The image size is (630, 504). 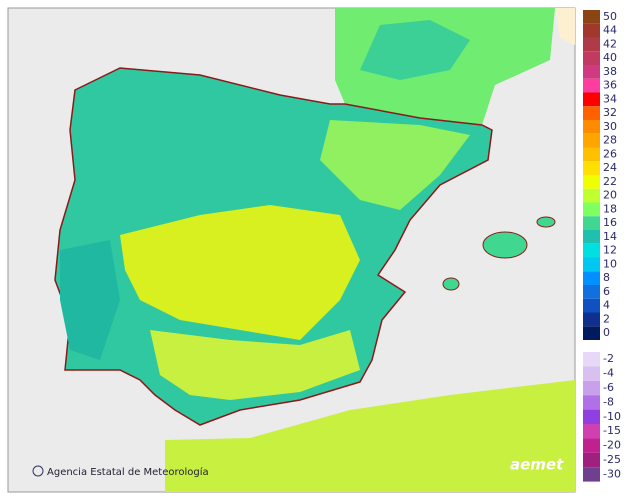 What do you see at coordinates (606, 291) in the screenshot?
I see `legend-label: 6` at bounding box center [606, 291].